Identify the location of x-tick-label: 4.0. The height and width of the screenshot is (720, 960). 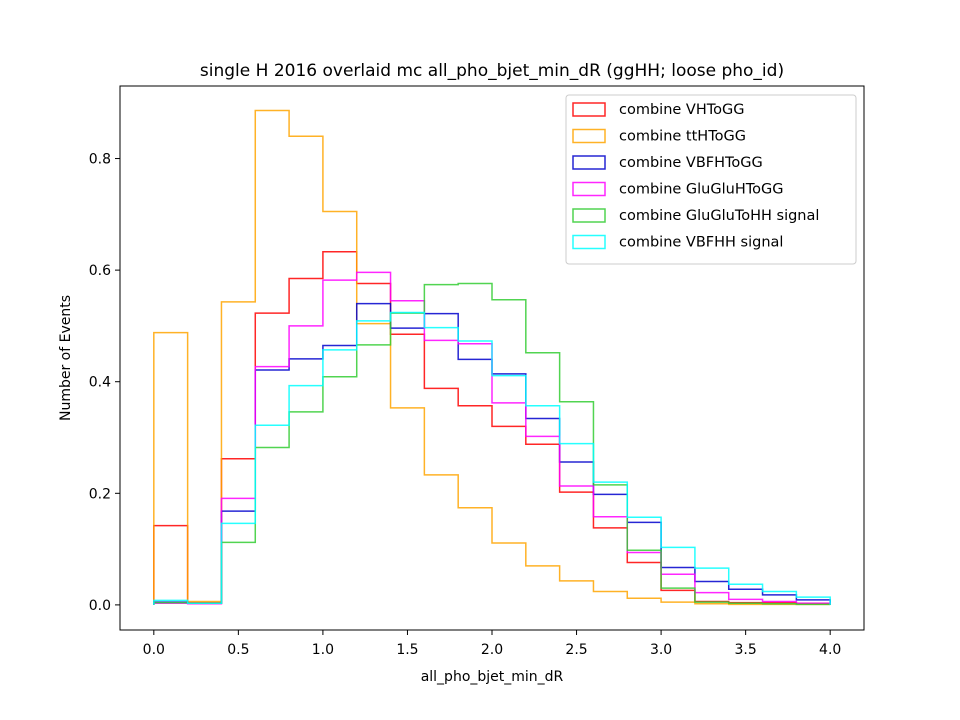
(830, 650).